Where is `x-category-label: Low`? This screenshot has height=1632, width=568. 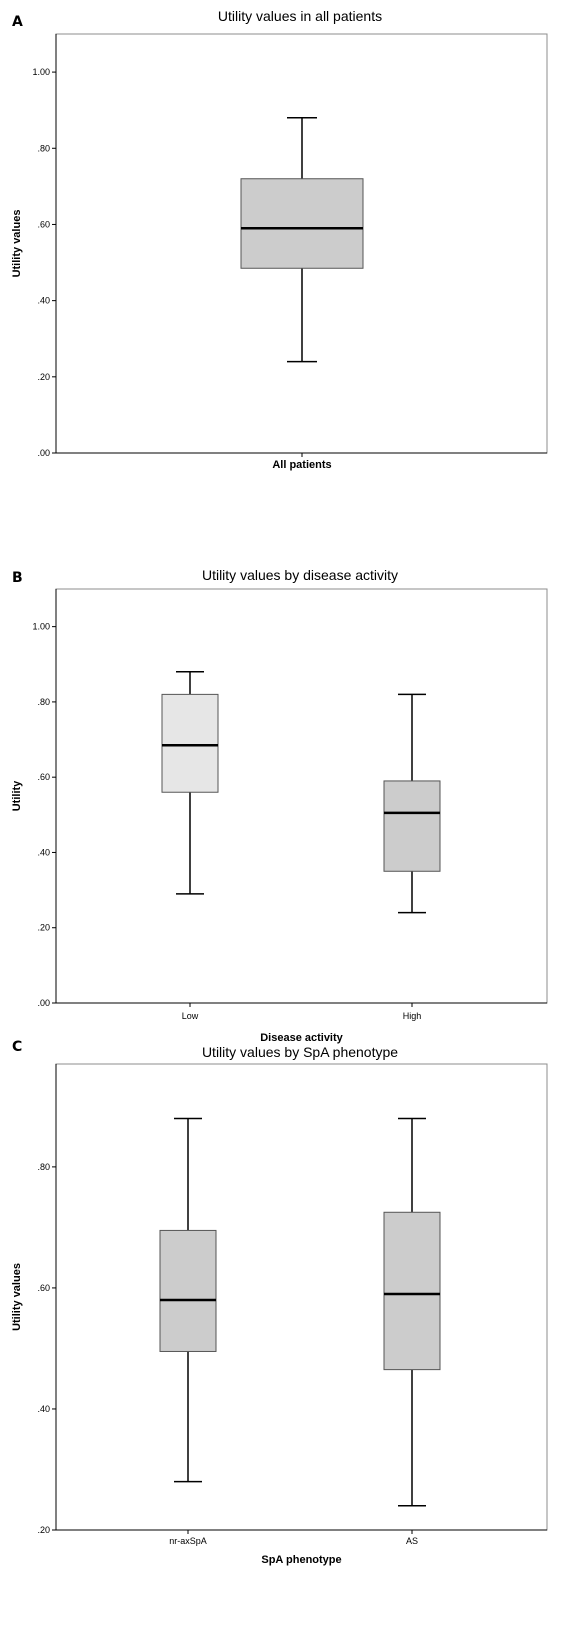
x-category-label: Low is located at coordinates (190, 1016).